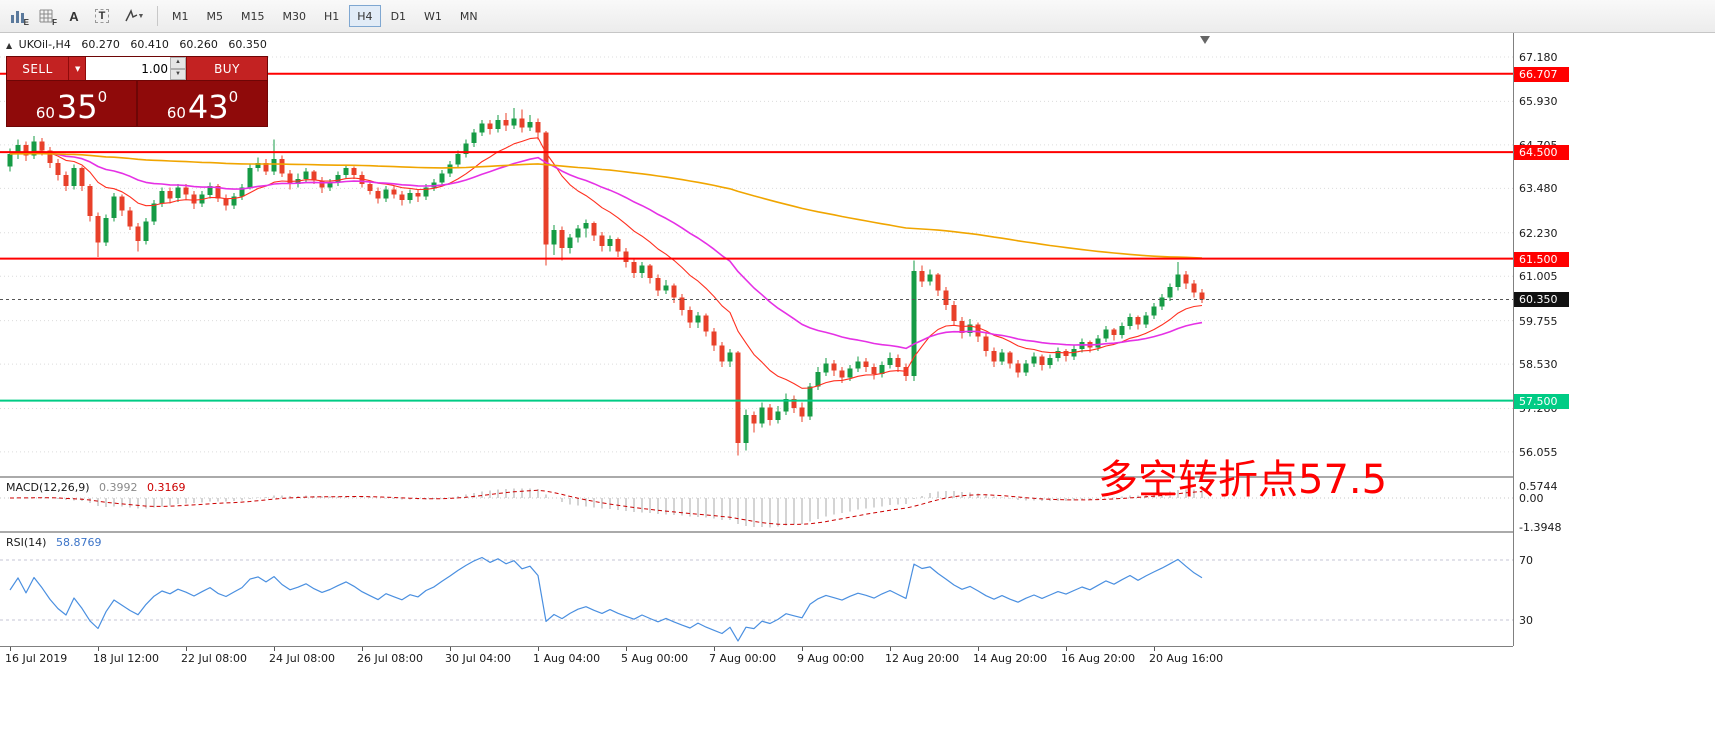 The height and width of the screenshot is (731, 1715). I want to click on toolbar-separator, so click(157, 16).